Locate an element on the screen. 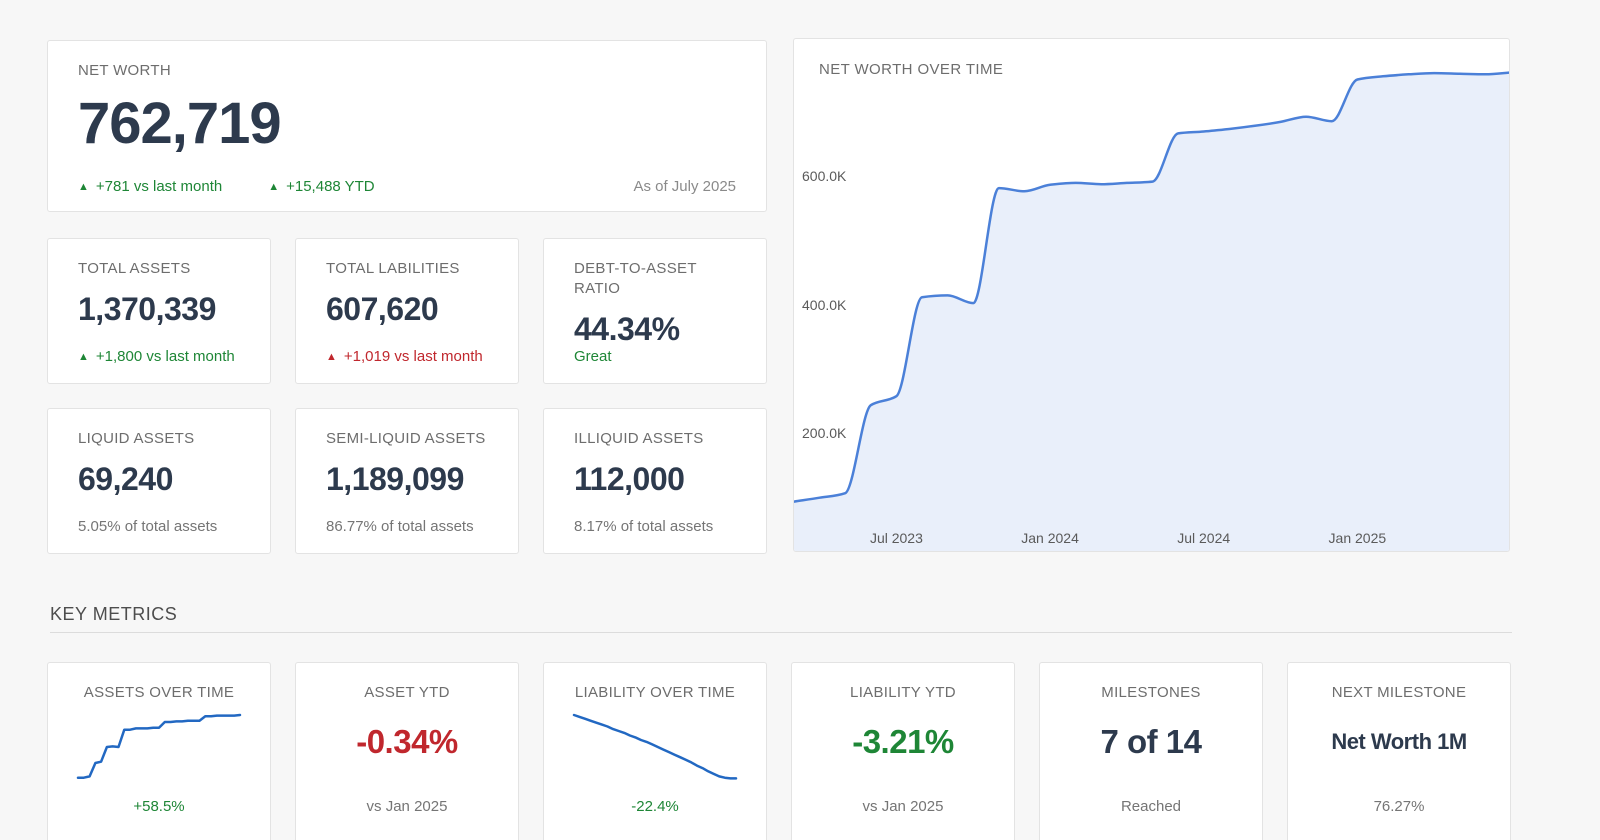 This screenshot has width=1600, height=840. total-assets-delta-label: +1,800 vs last month is located at coordinates (165, 356).